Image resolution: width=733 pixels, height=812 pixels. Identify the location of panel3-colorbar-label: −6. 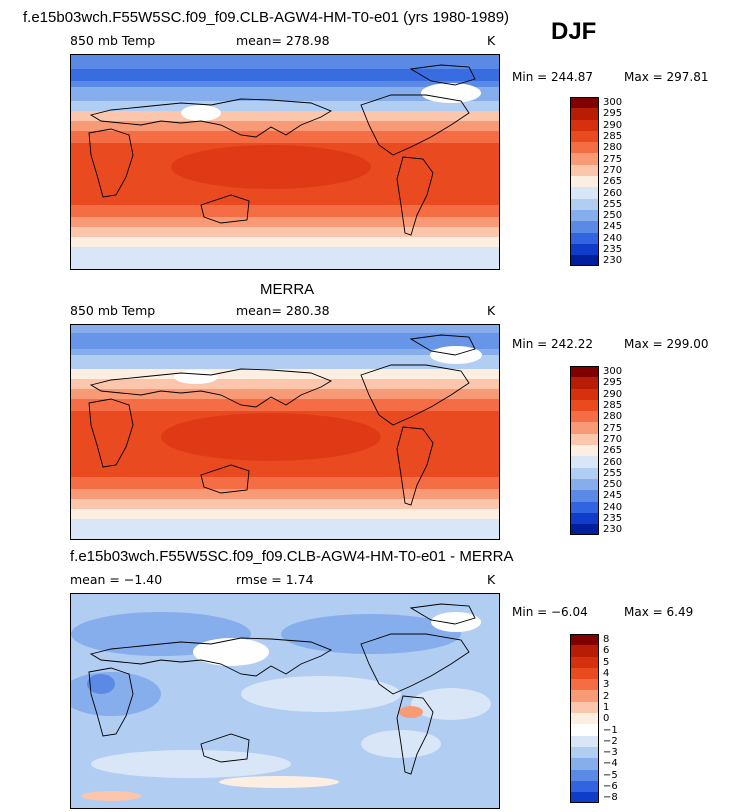
(610, 786).